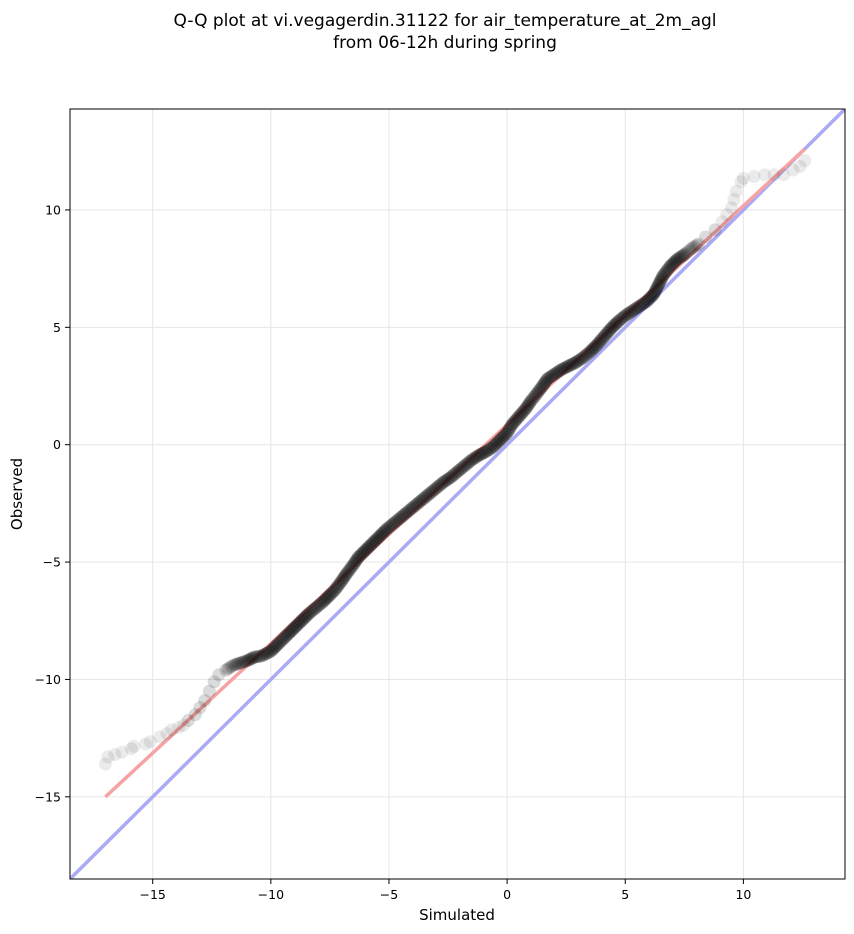  What do you see at coordinates (53, 209) in the screenshot?
I see `y-tick-label: 10` at bounding box center [53, 209].